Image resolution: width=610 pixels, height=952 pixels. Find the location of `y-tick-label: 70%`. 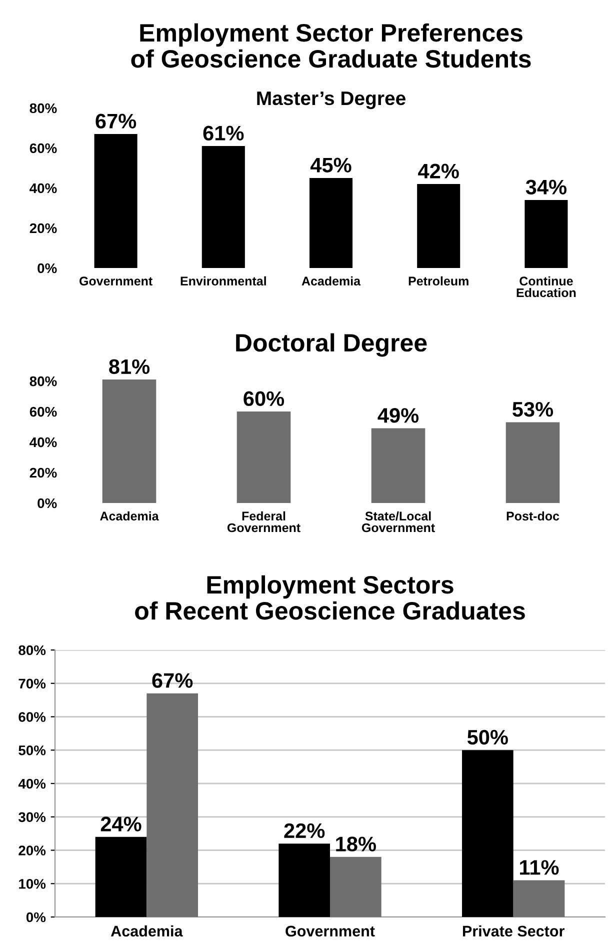

y-tick-label: 70% is located at coordinates (32, 683).